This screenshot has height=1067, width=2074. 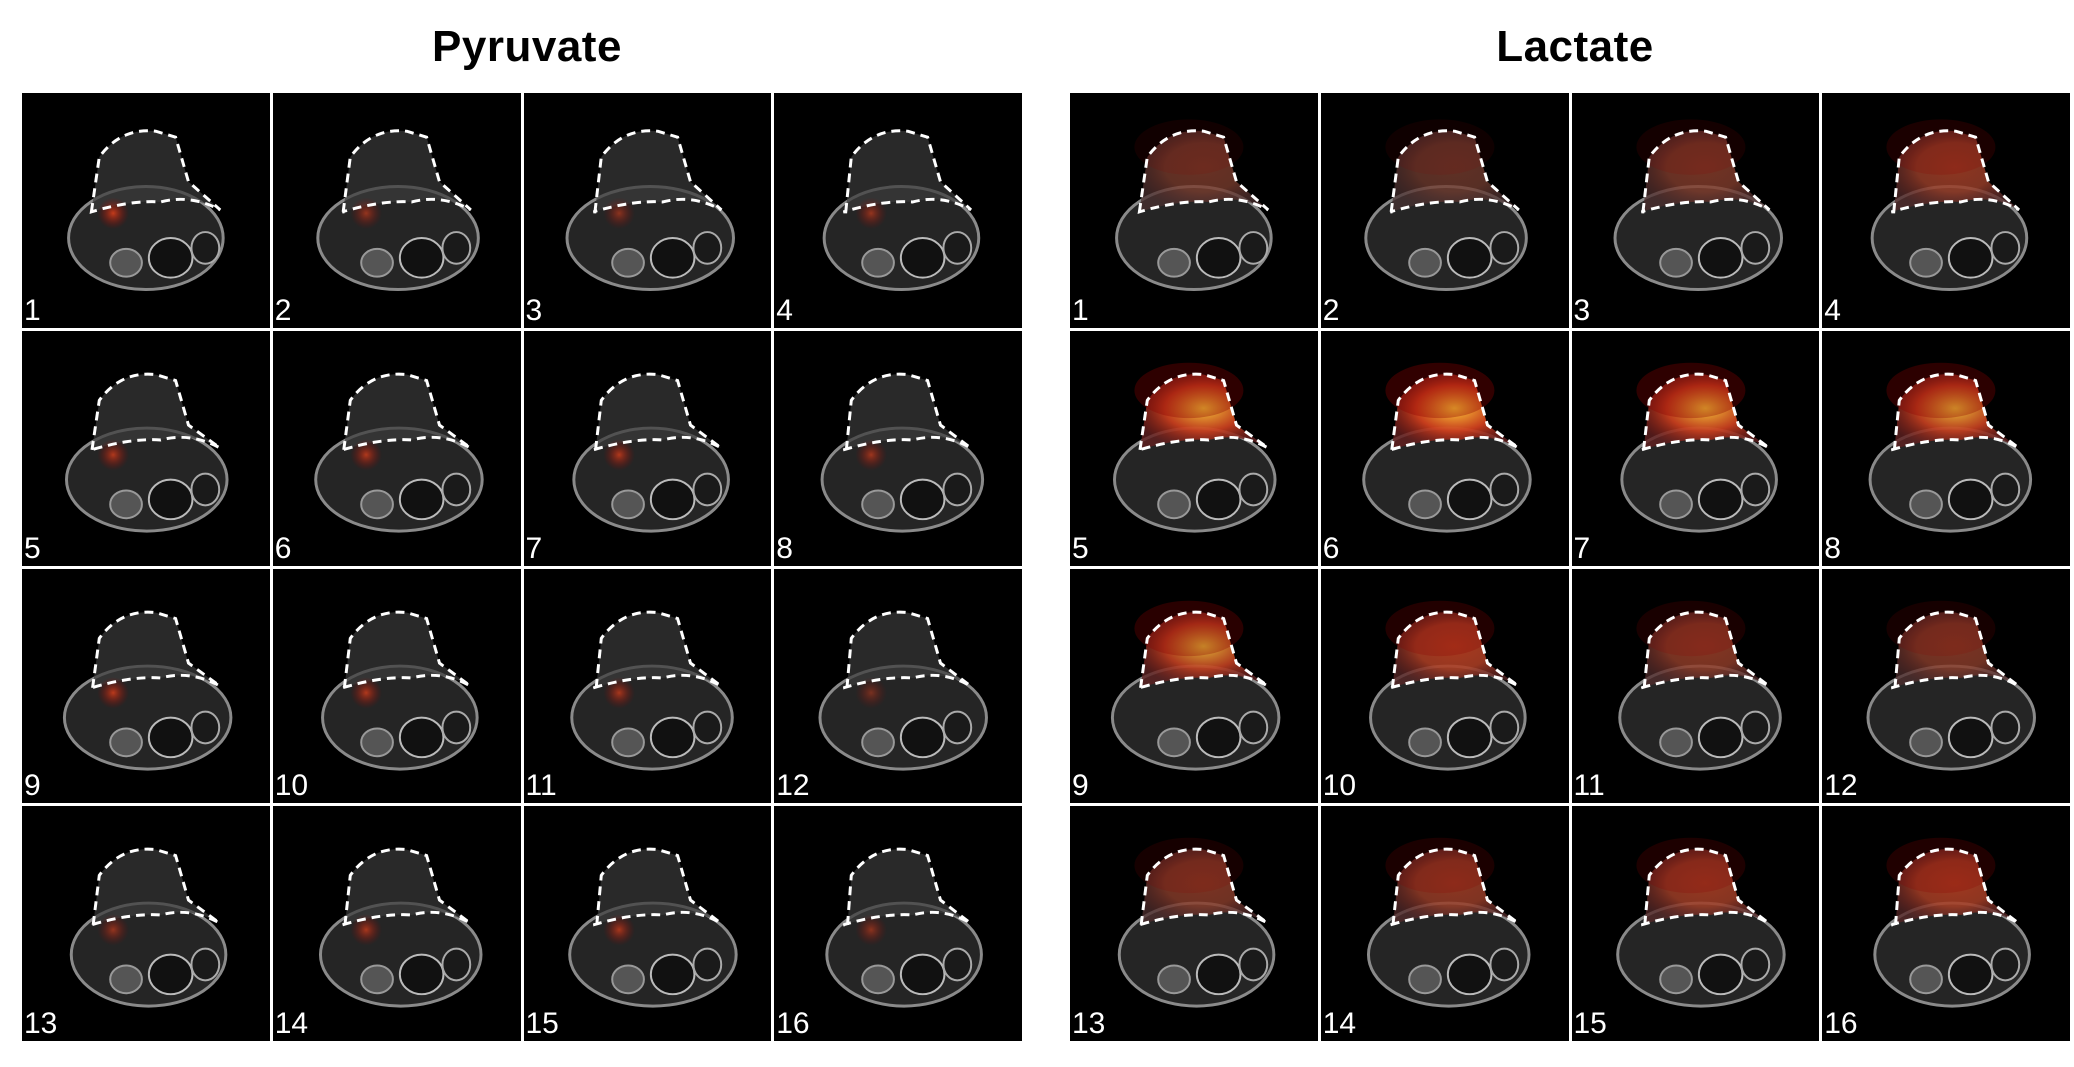 What do you see at coordinates (527, 46) in the screenshot?
I see `panel-title: Pyruvate` at bounding box center [527, 46].